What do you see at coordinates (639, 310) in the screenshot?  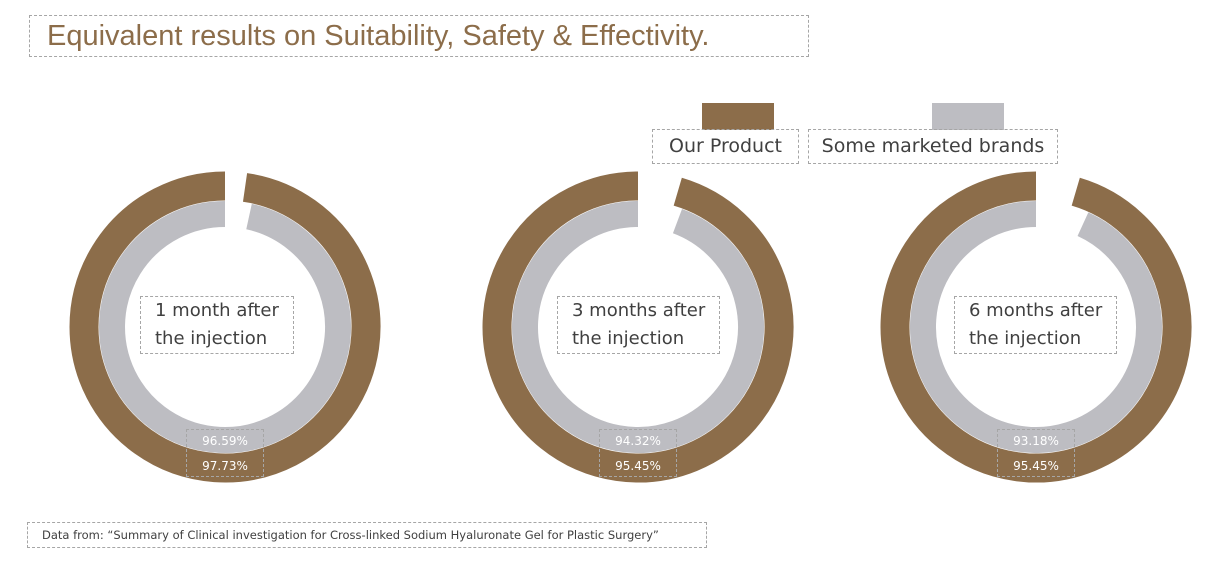 I see `donut-2-label-line1: 3 months after` at bounding box center [639, 310].